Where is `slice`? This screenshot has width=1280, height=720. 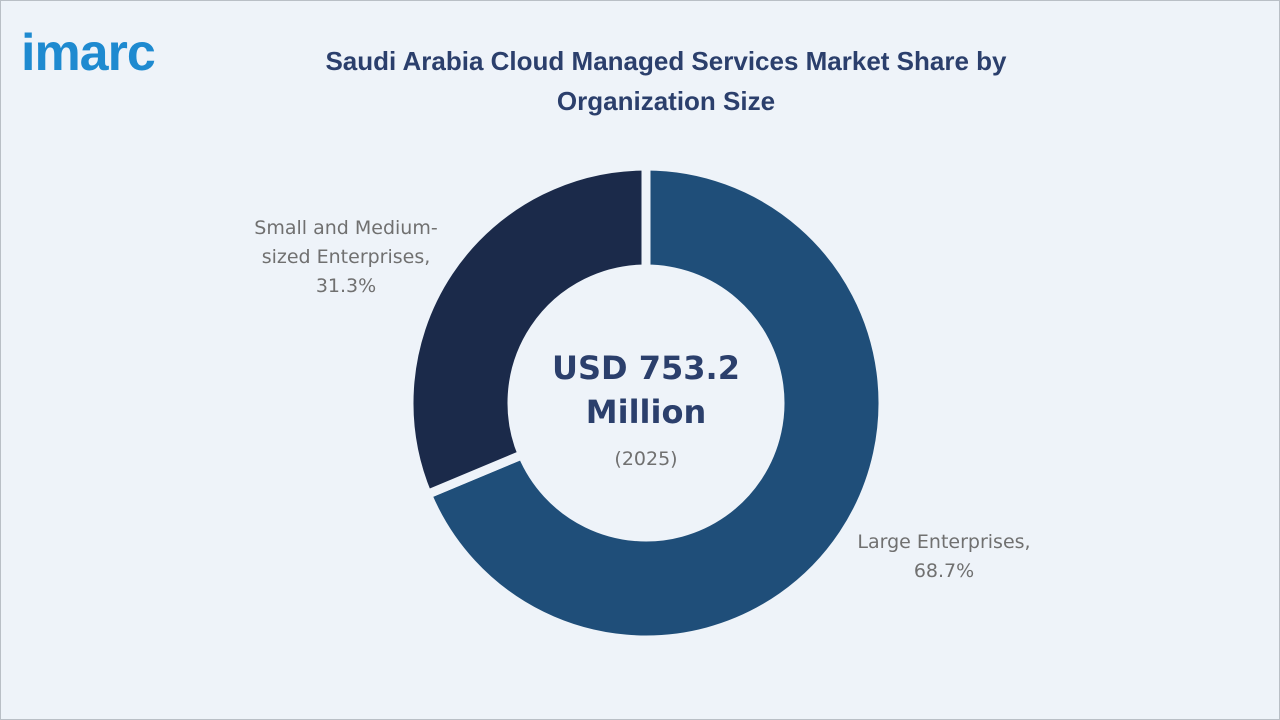 slice is located at coordinates (527, 331).